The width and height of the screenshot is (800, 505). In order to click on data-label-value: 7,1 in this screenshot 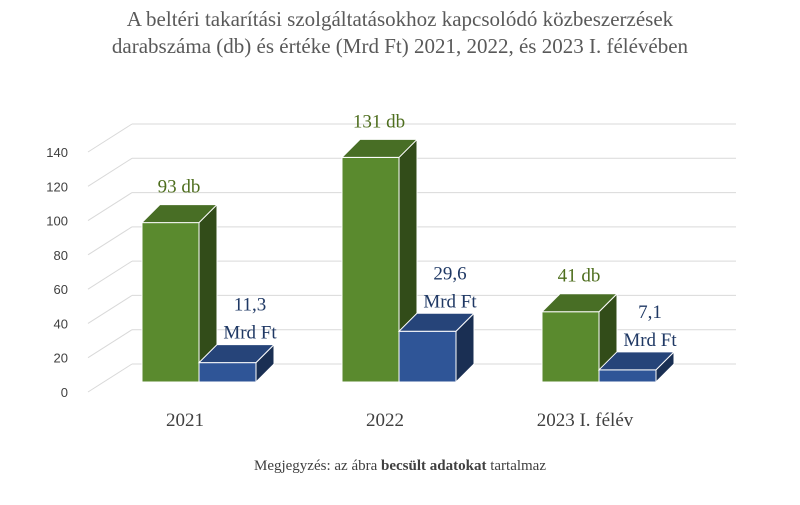, I will do `click(650, 312)`.